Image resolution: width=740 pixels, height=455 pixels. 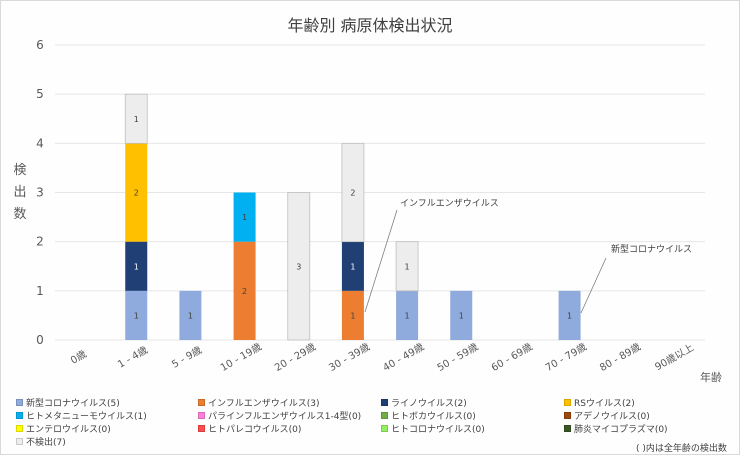 What do you see at coordinates (370, 25) in the screenshot?
I see `chart-title: 年齢別 病原体検出状況` at bounding box center [370, 25].